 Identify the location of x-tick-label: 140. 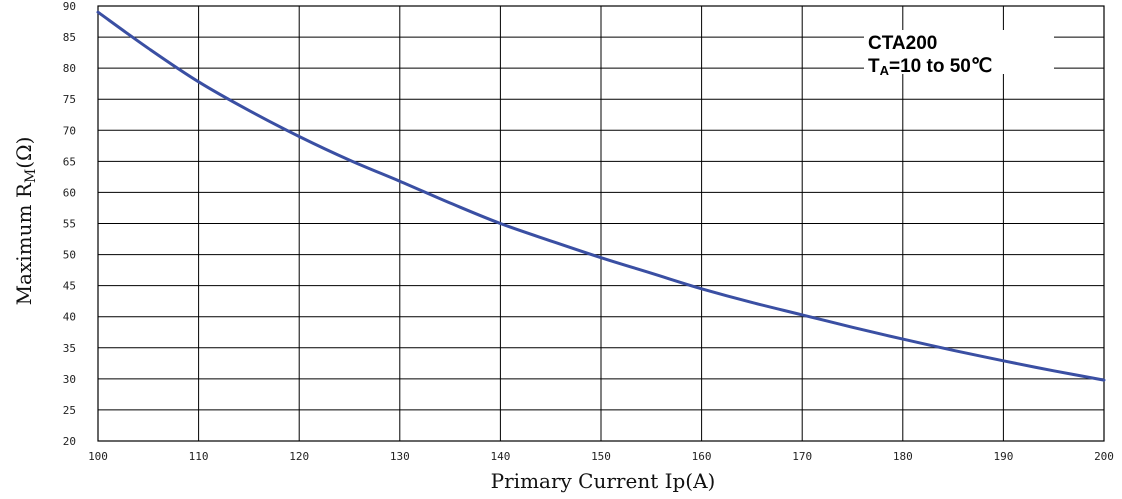
(500, 456).